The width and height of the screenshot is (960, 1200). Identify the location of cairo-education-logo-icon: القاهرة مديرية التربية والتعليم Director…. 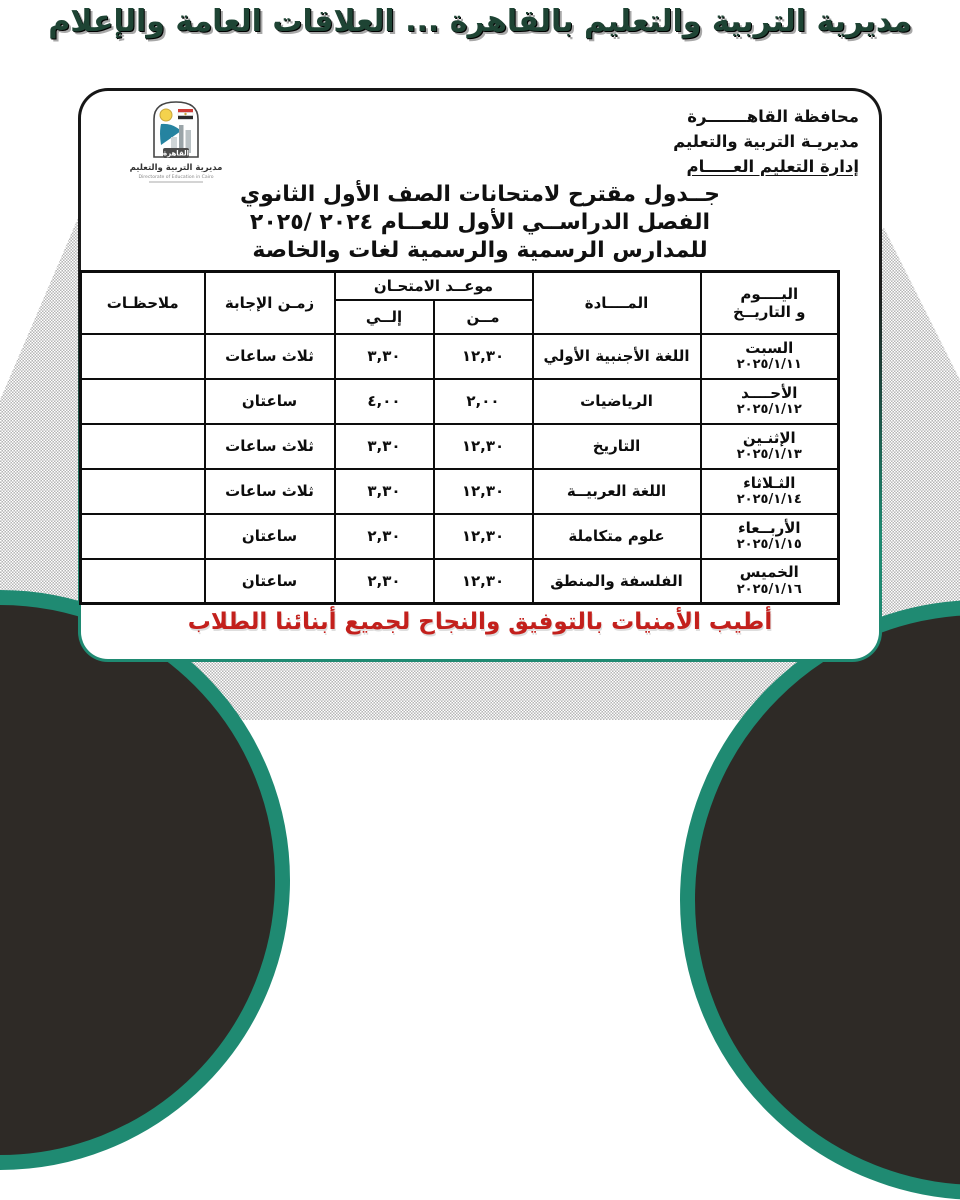
(176, 142).